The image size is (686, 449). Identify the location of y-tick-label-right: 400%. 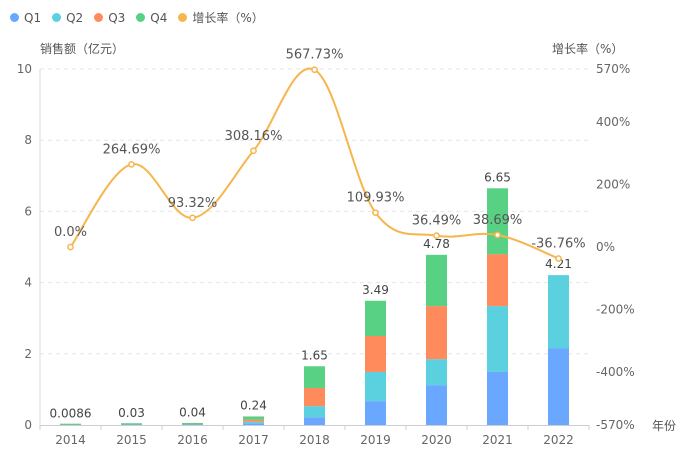
(613, 122).